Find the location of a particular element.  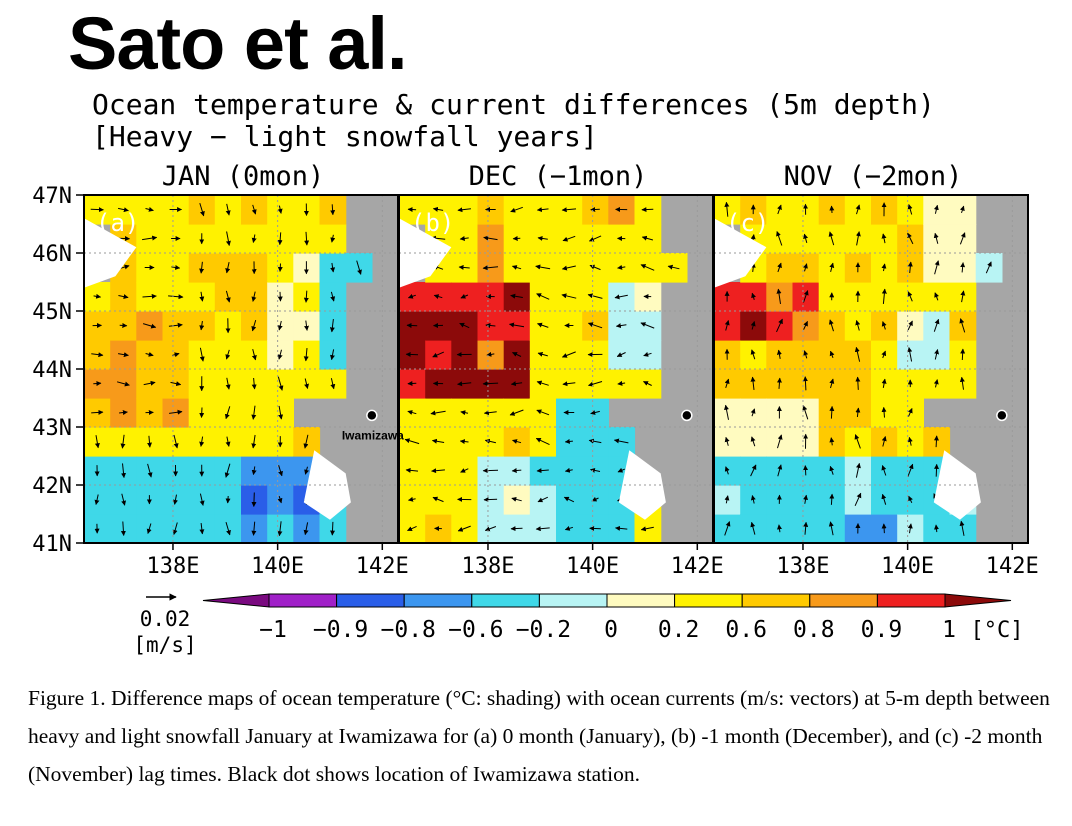

author-title: Sato et al. is located at coordinates (238, 43).